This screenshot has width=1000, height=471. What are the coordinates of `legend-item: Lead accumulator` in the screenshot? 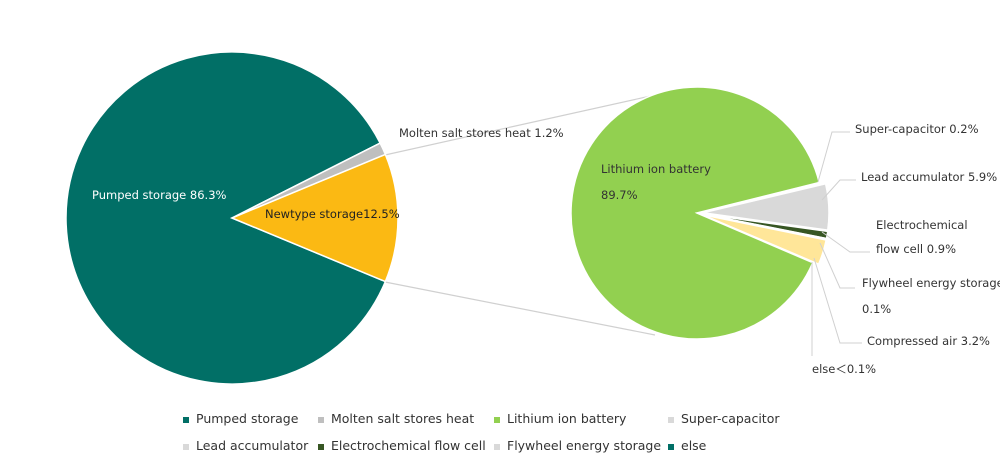 It's located at (245, 445).